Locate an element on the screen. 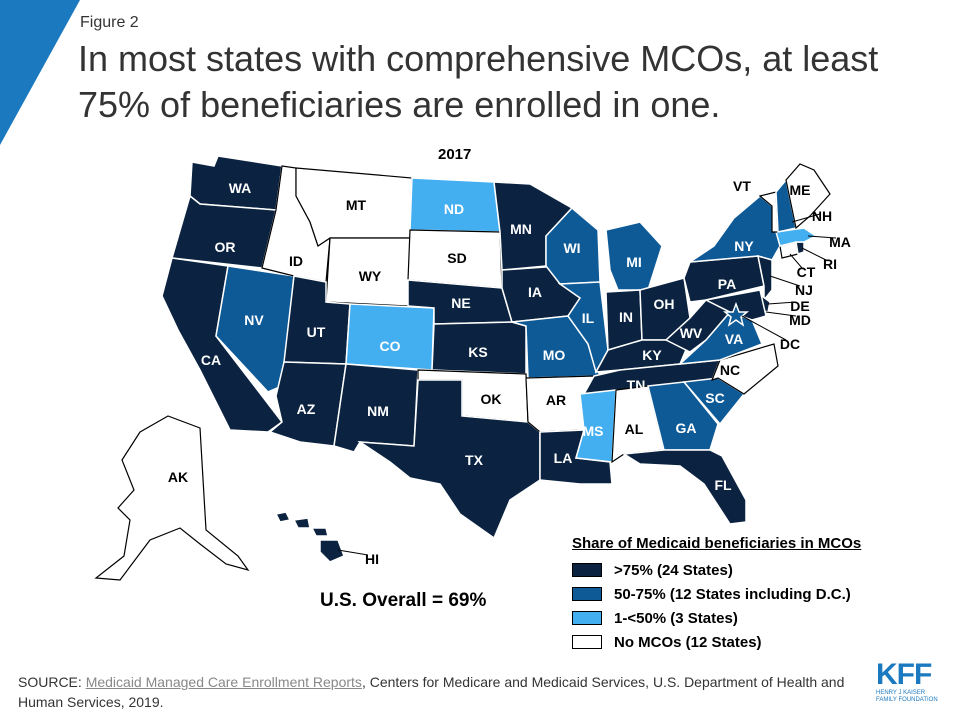 This screenshot has width=960, height=720. state-label-nc: NC is located at coordinates (730, 370).